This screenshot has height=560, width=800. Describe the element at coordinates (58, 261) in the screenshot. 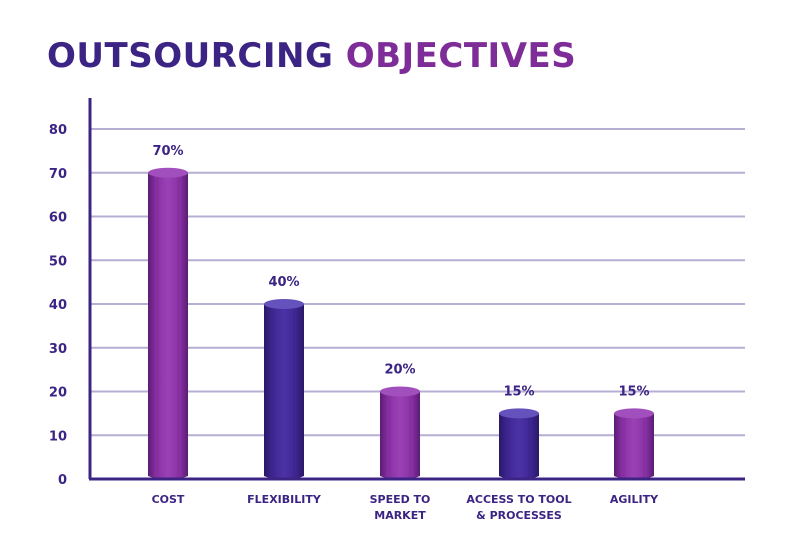

I see `y-tick-label: 50` at that location.